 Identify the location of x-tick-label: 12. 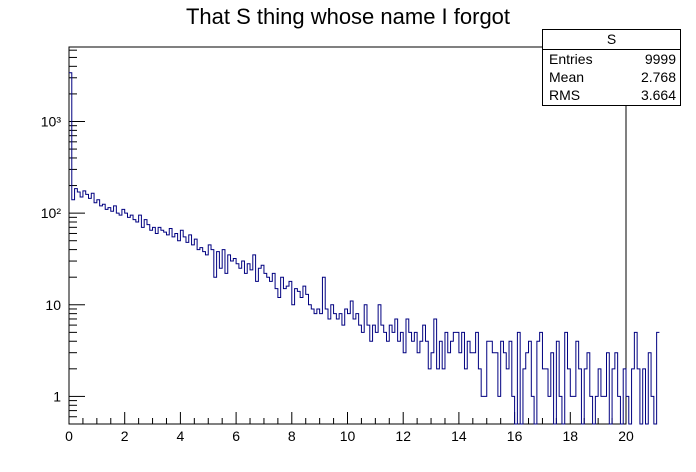
(403, 436).